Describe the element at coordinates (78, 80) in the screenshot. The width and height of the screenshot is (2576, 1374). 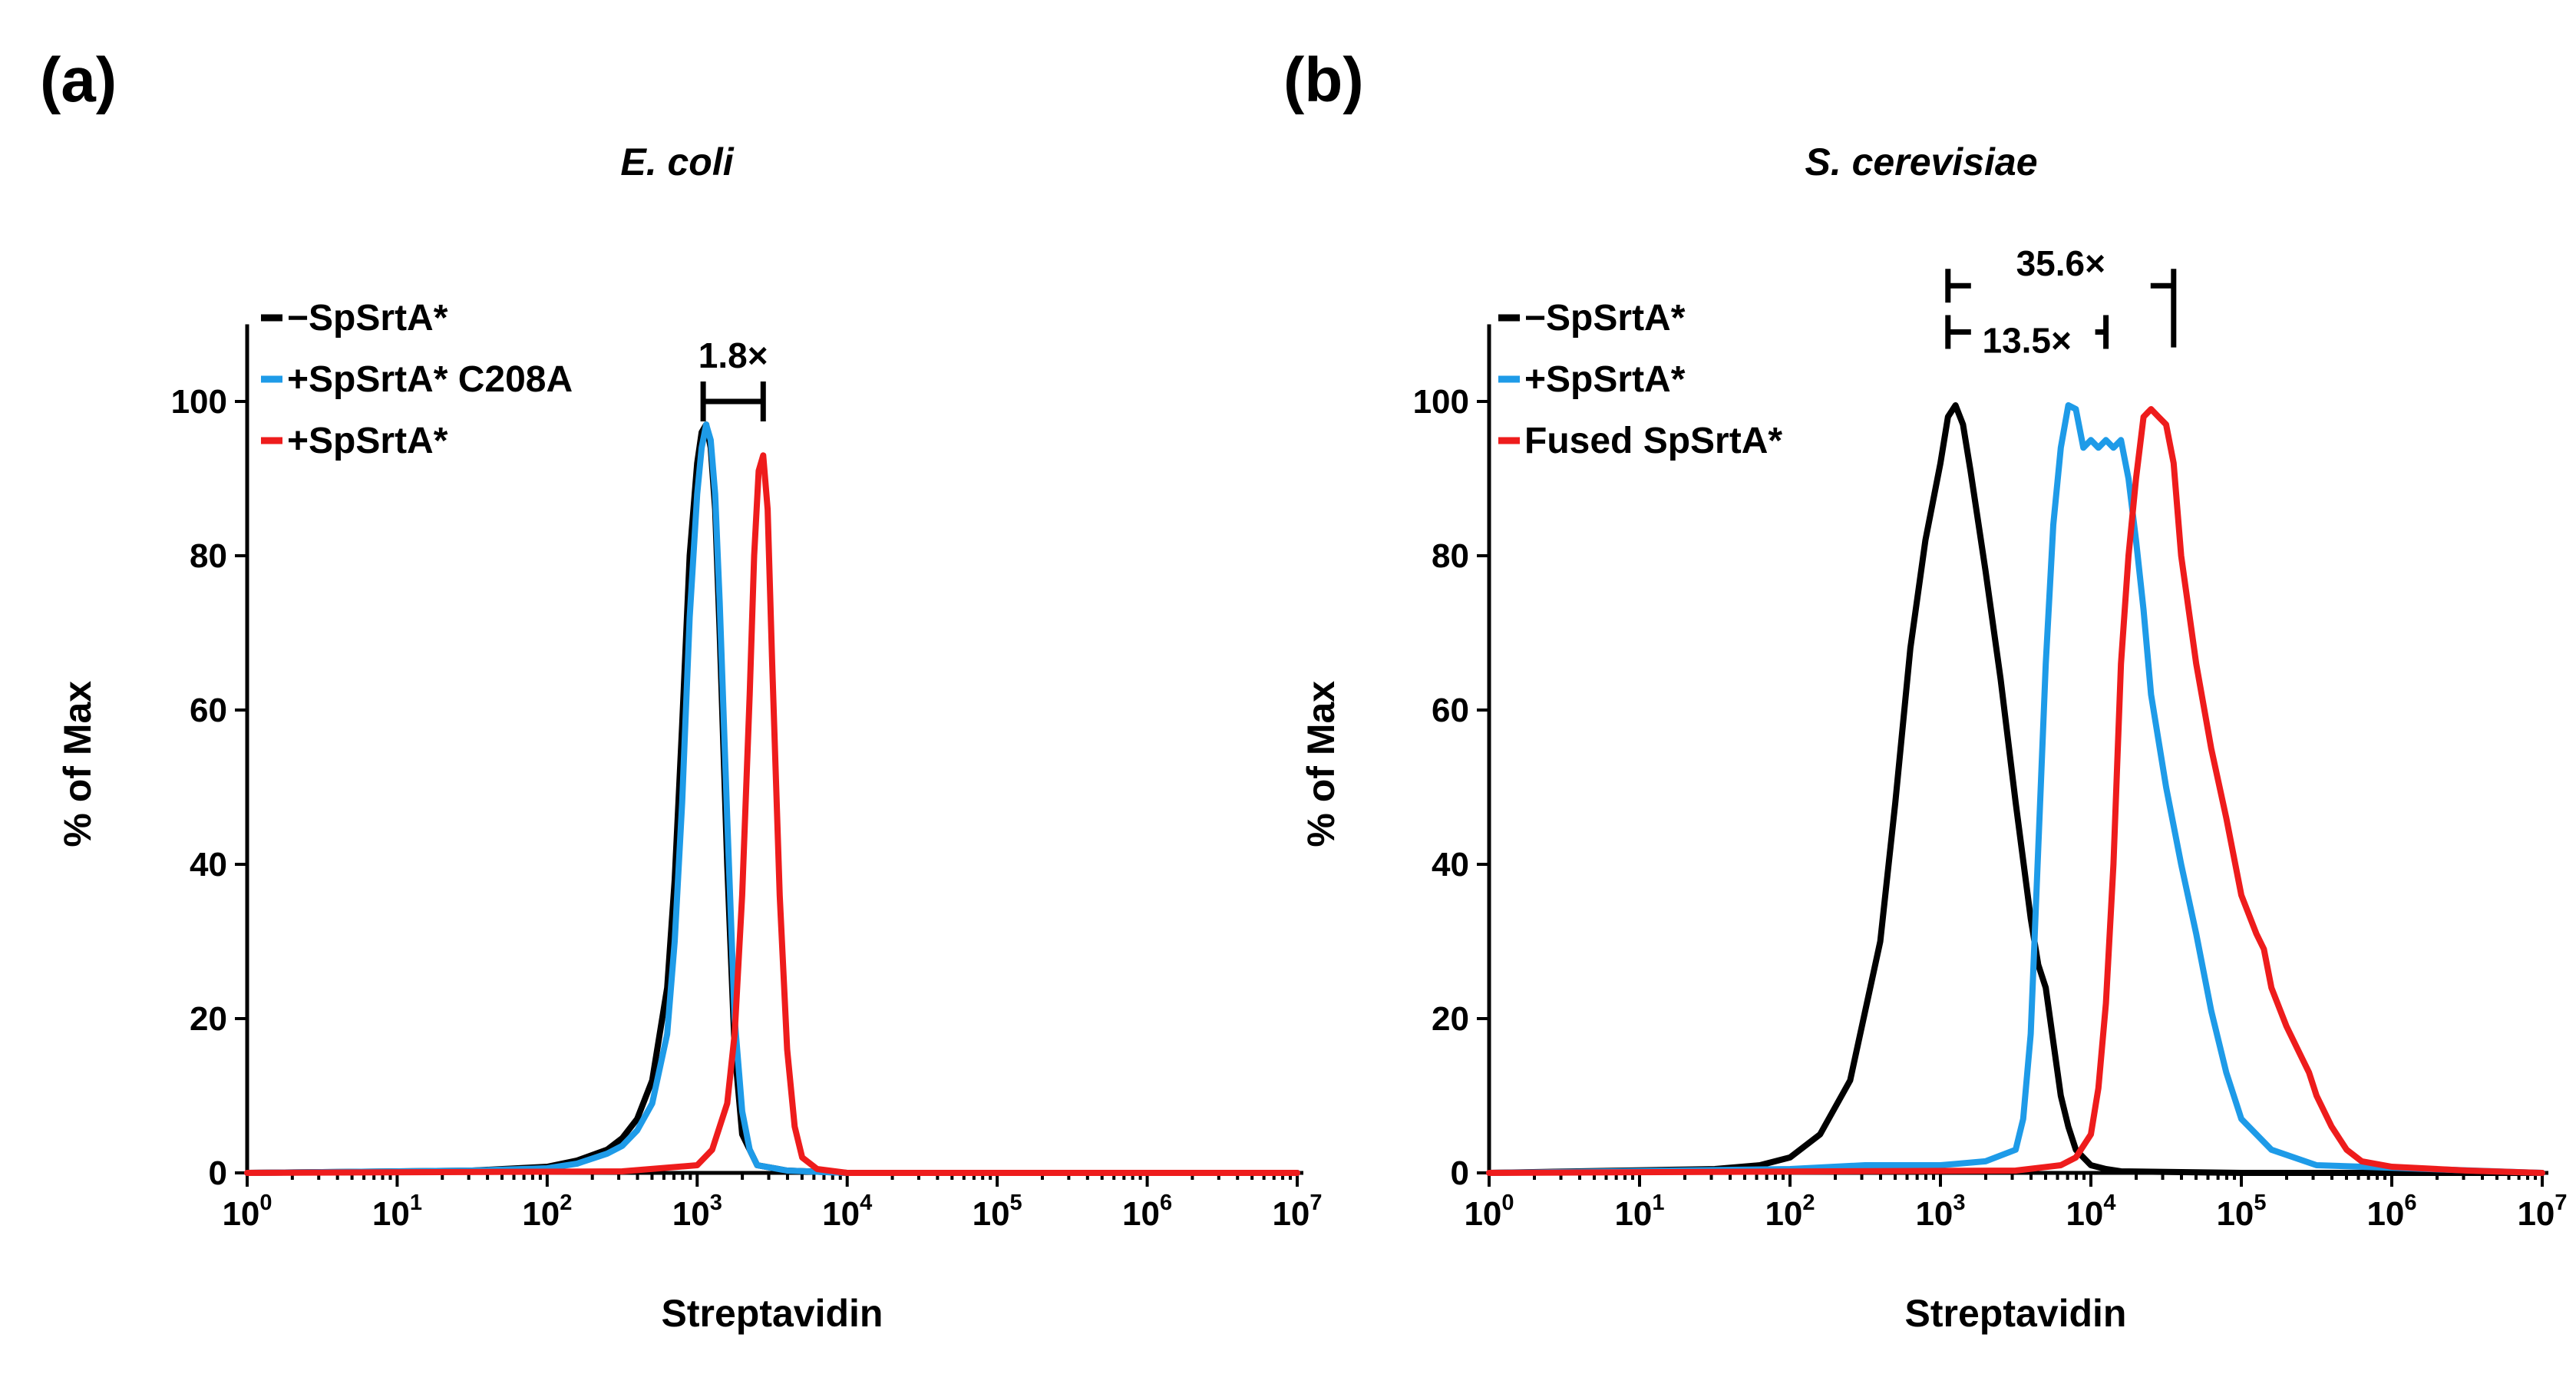
I see `panel-letter-a: (a)` at that location.